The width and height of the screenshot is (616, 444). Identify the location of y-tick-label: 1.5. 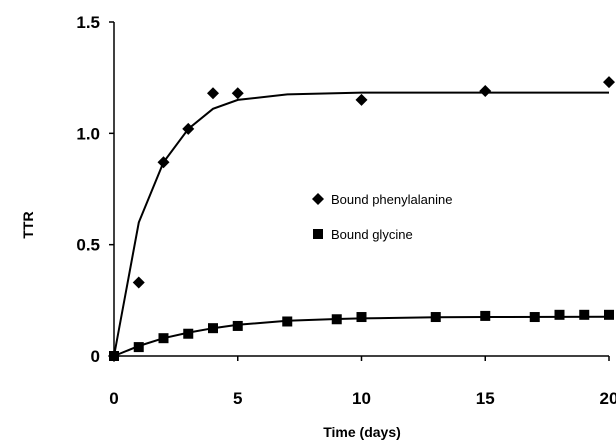
(88, 22).